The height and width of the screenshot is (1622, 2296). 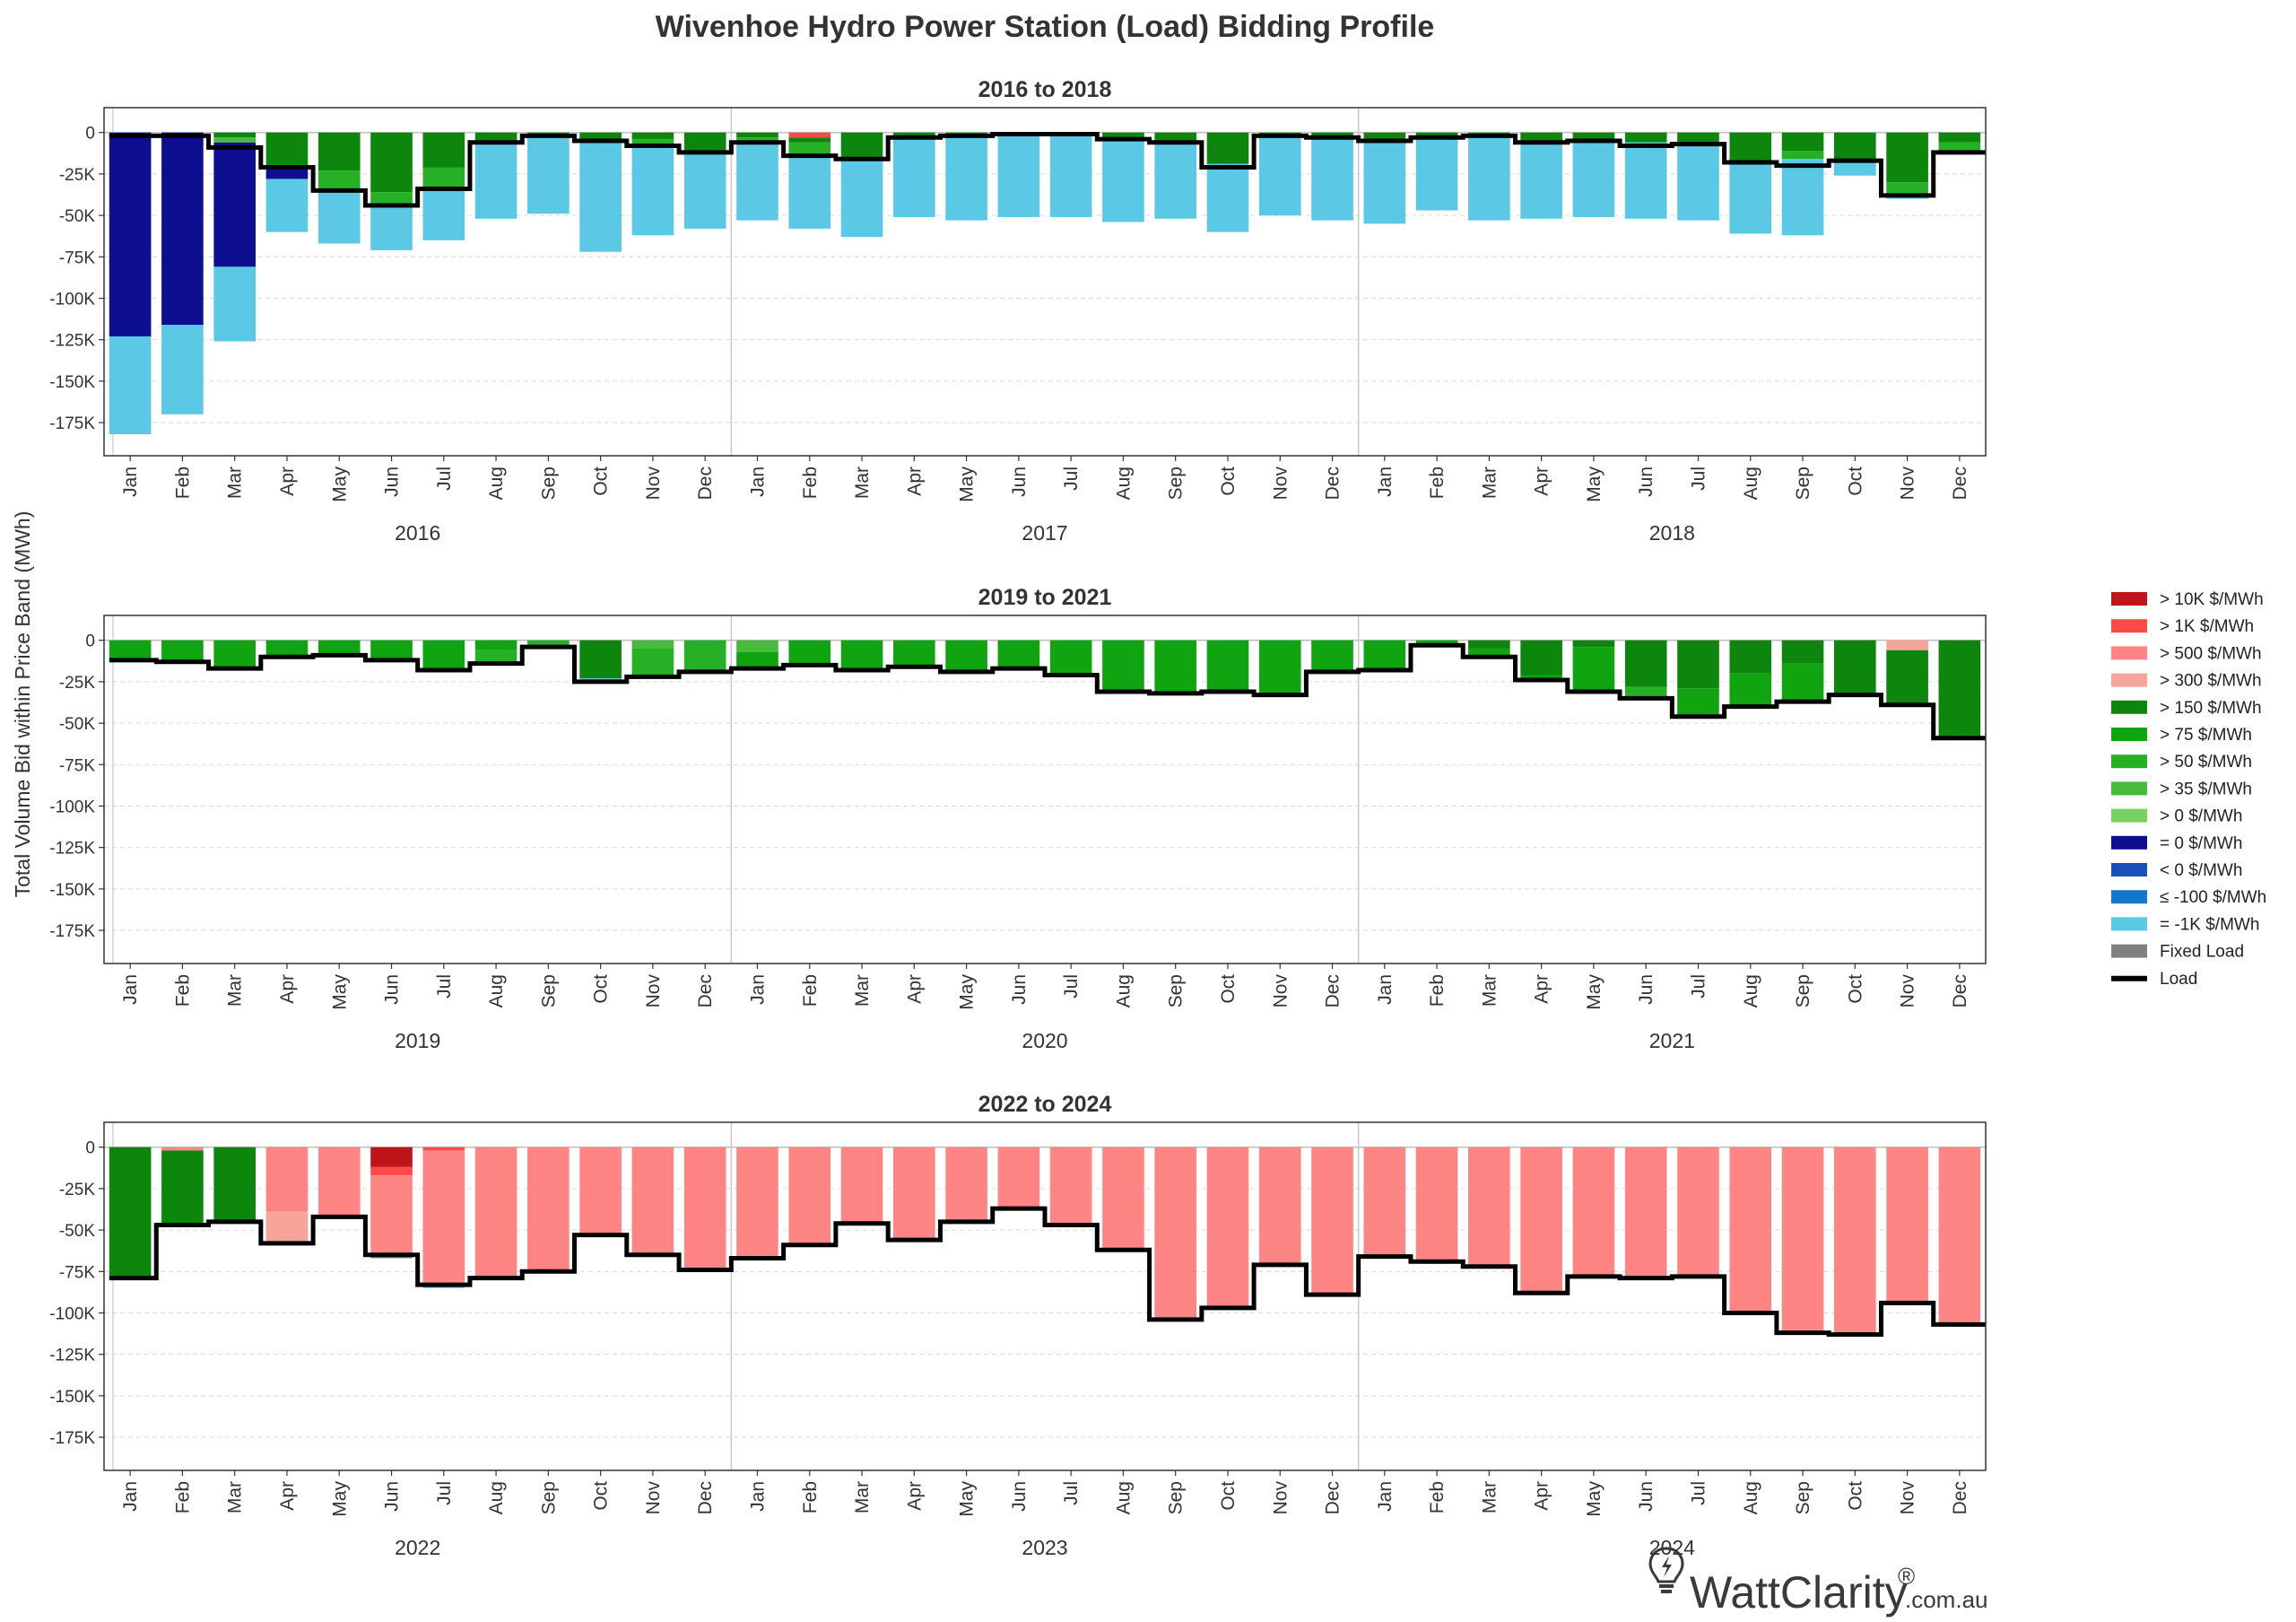 What do you see at coordinates (2213, 898) in the screenshot?
I see `legend-label: ≤ -100 $/MWh` at bounding box center [2213, 898].